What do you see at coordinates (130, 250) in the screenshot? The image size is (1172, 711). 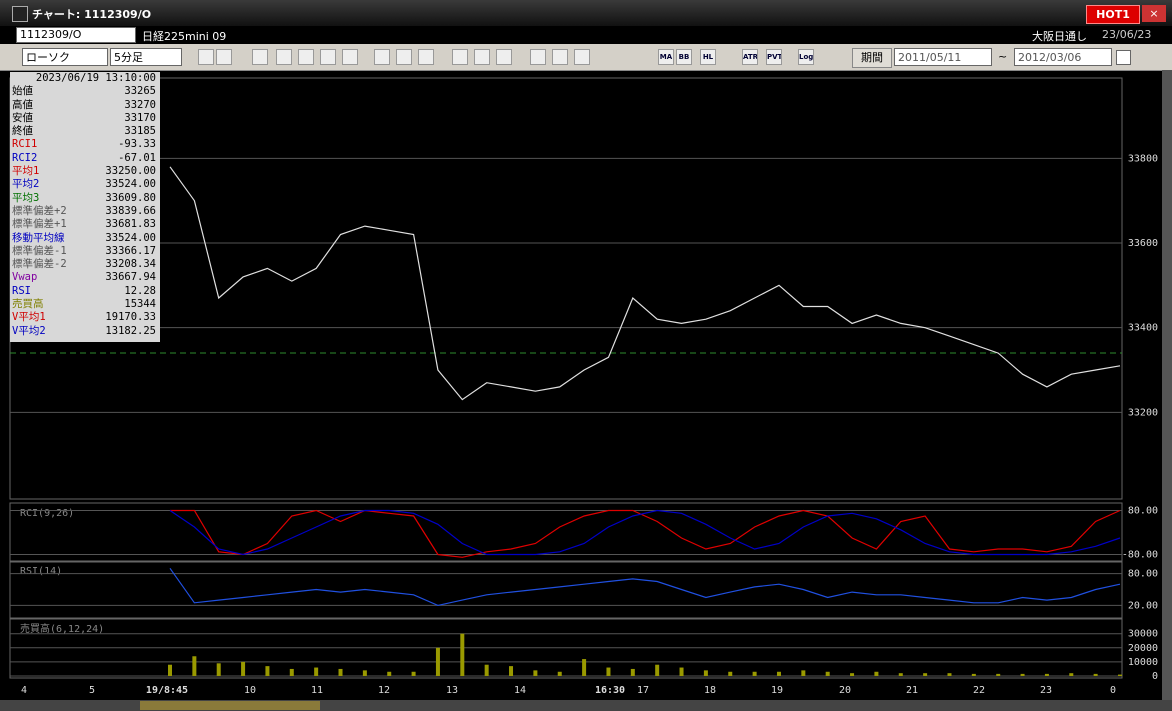 I see `info-value: 33366.17` at bounding box center [130, 250].